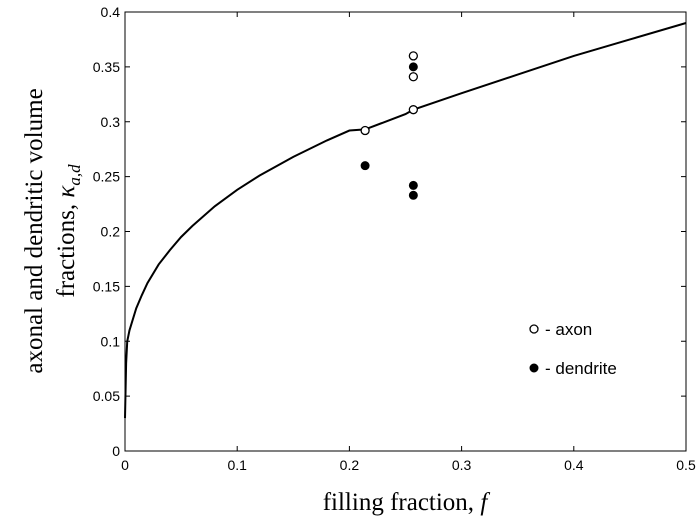 Image resolution: width=697 pixels, height=525 pixels. I want to click on x-axis-label: filling fraction, f, so click(407, 502).